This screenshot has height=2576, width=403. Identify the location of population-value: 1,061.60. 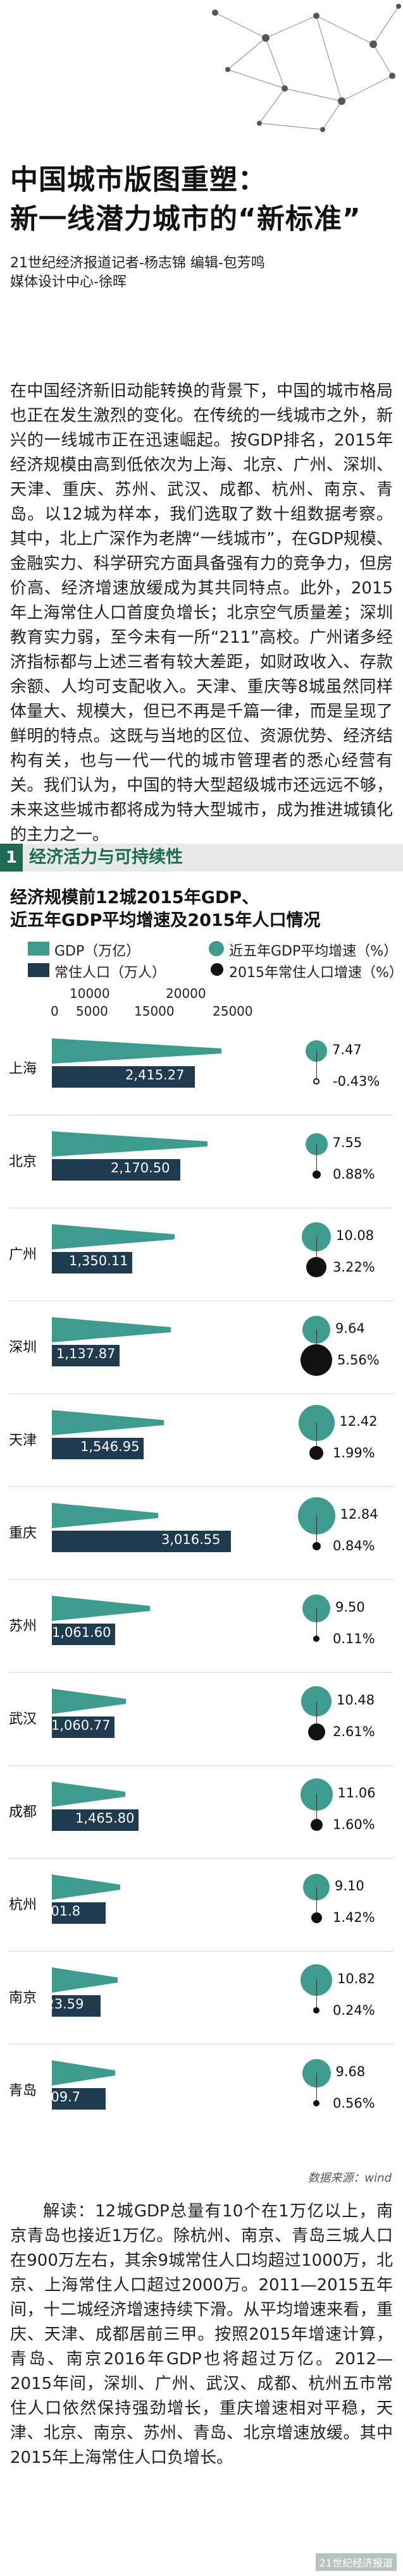
(81, 1632).